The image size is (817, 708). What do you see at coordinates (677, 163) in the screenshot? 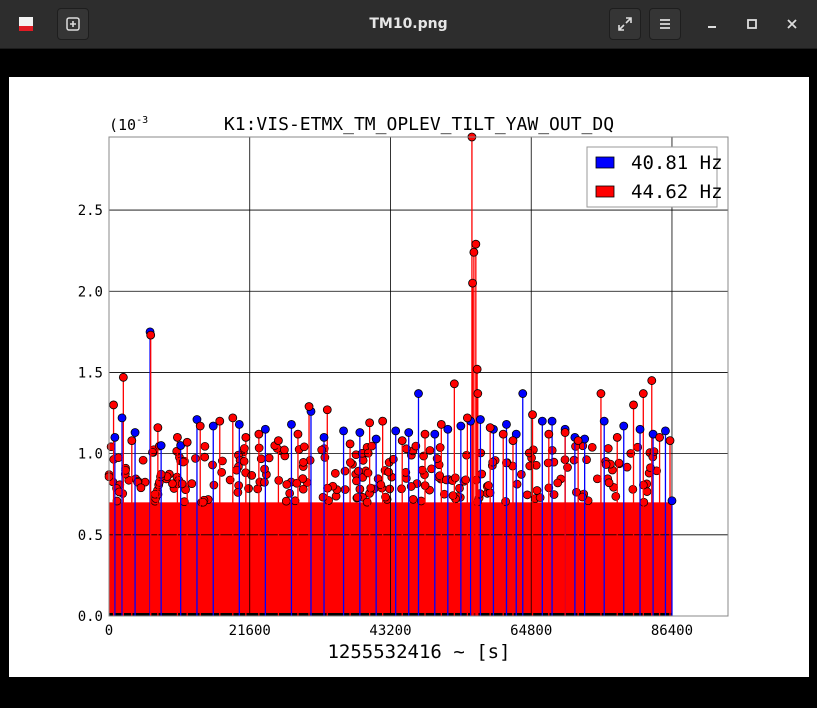
I see `legend-label-0: 40.81 Hz` at bounding box center [677, 163].